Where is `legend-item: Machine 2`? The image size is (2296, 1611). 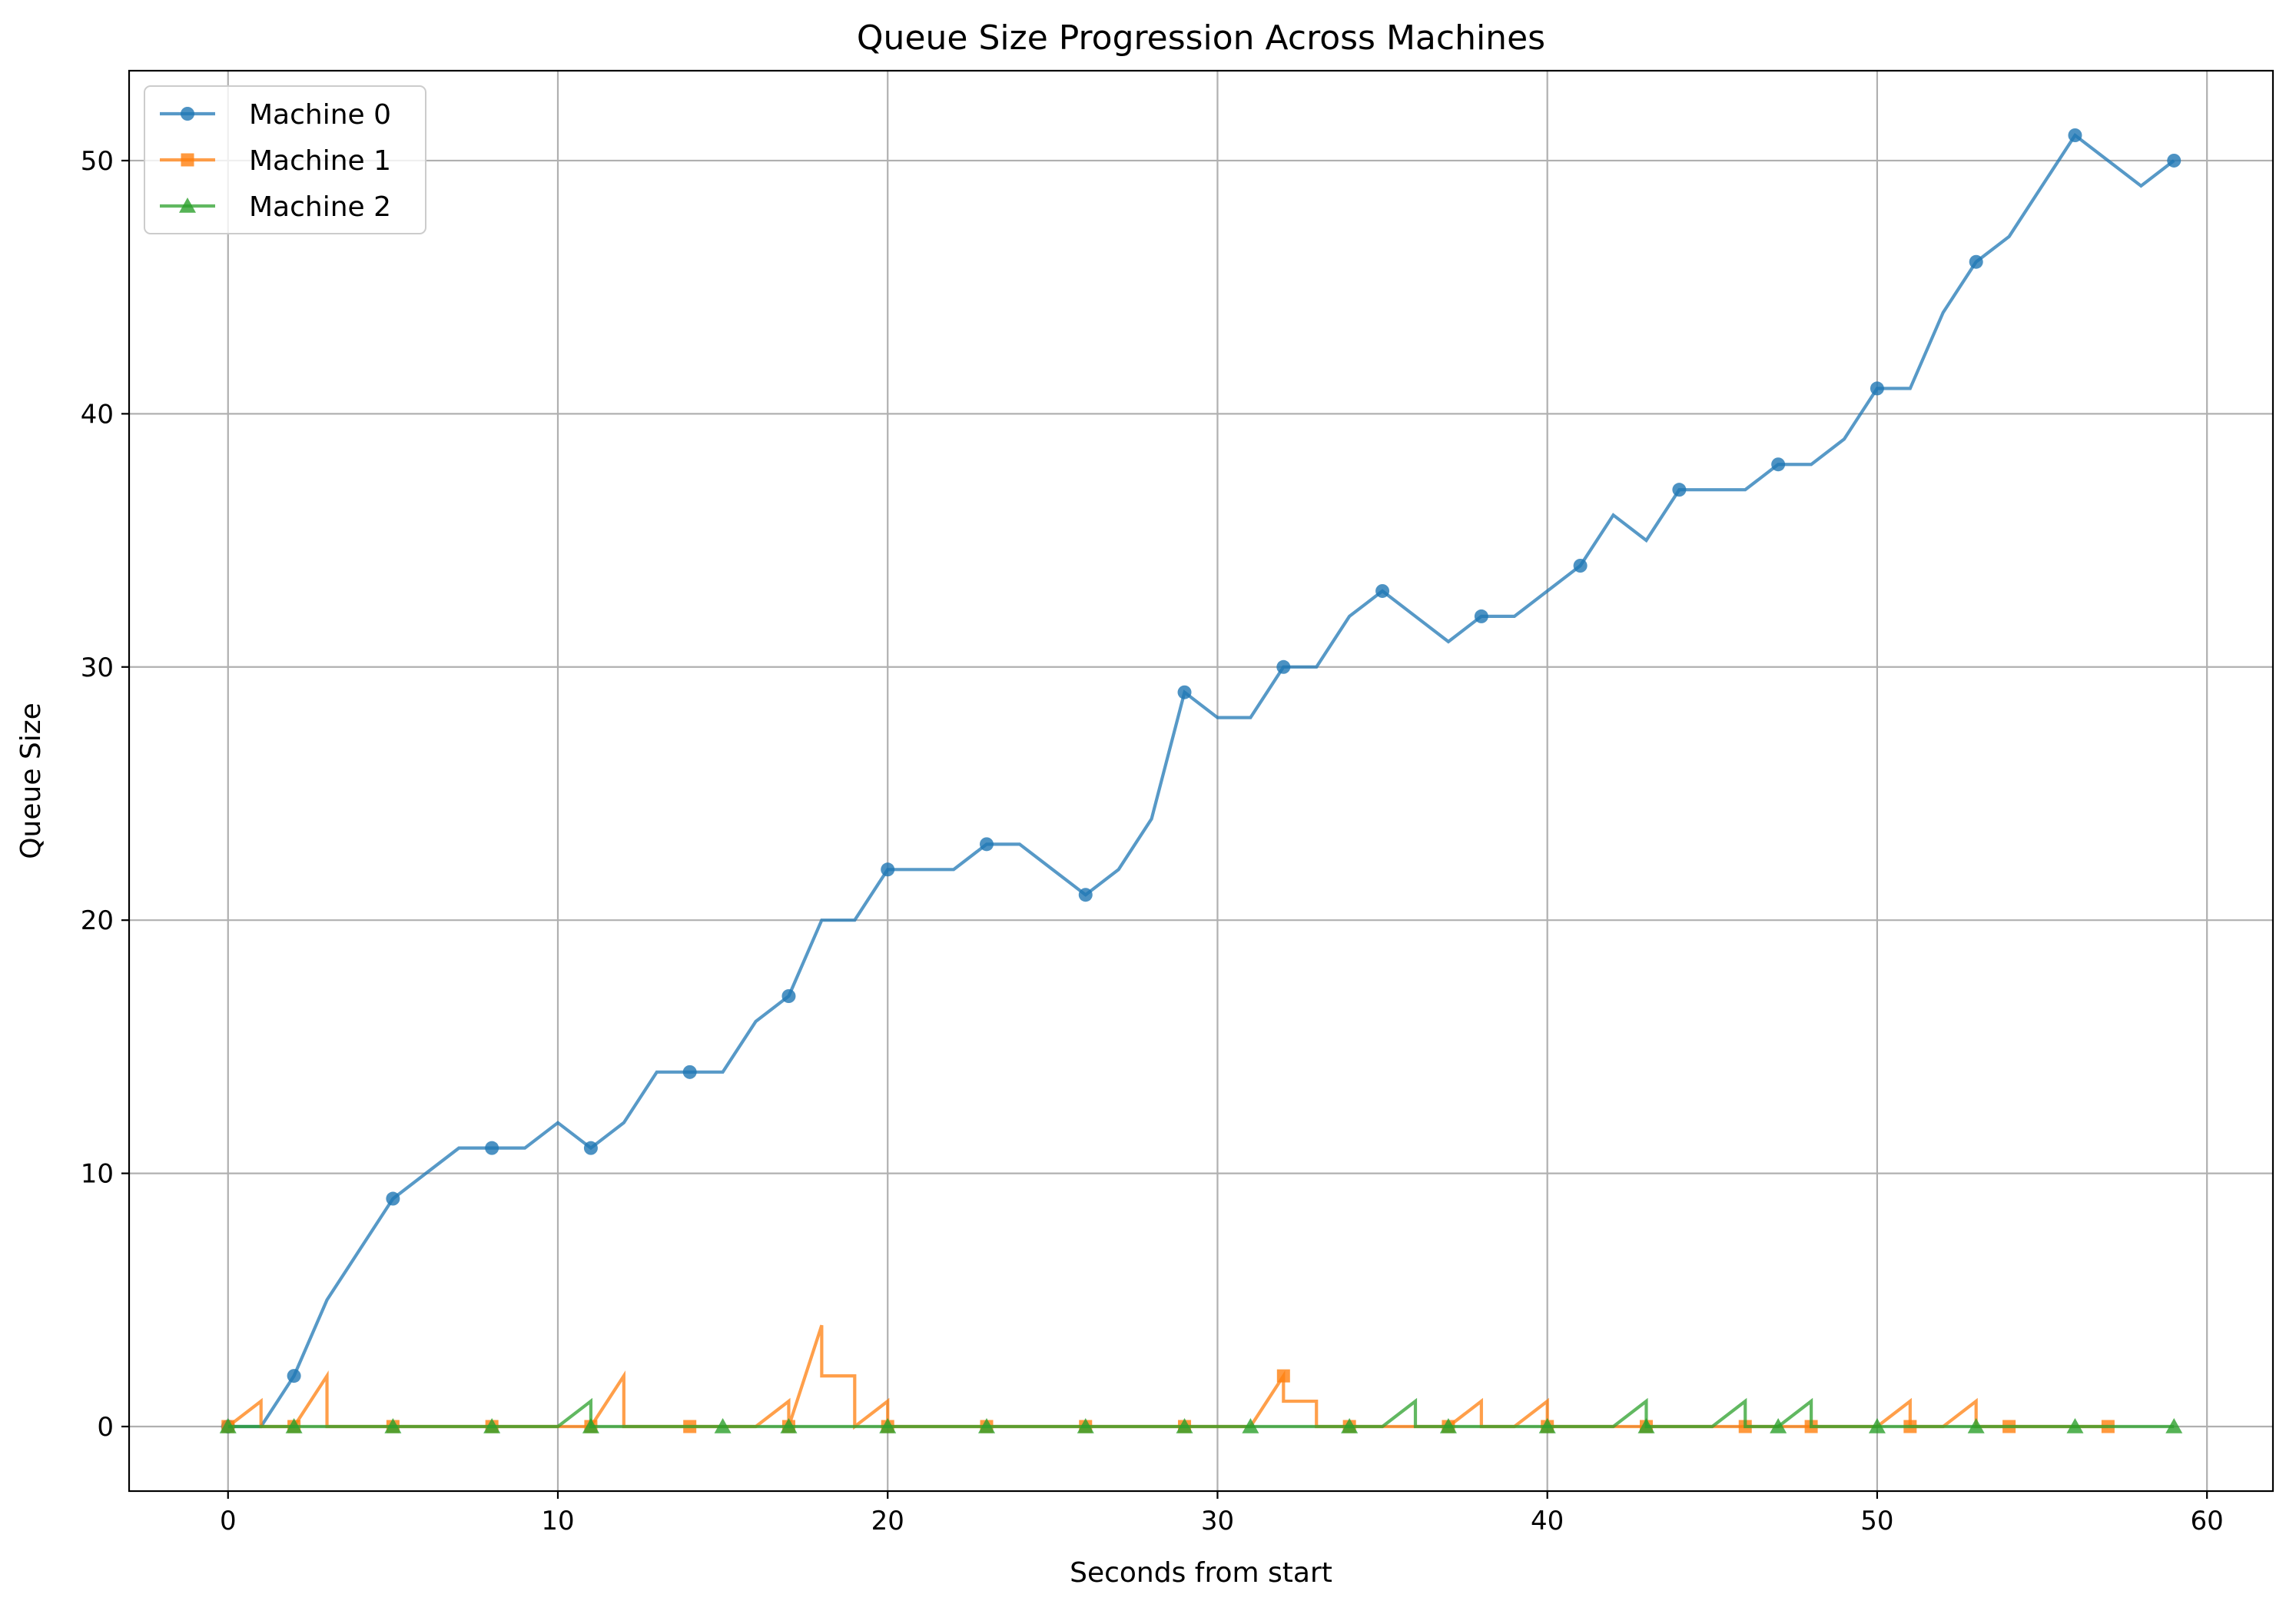
legend-item: Machine 2 is located at coordinates (276, 207).